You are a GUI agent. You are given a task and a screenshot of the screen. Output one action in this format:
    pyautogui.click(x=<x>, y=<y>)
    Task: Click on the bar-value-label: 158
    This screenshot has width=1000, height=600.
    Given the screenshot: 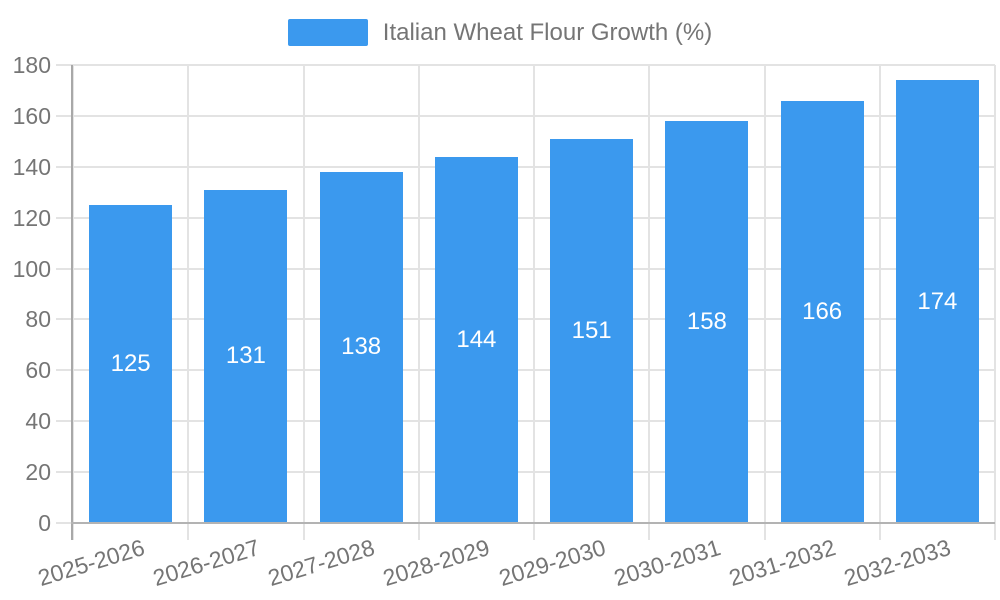 What is the action you would take?
    pyautogui.click(x=706, y=321)
    